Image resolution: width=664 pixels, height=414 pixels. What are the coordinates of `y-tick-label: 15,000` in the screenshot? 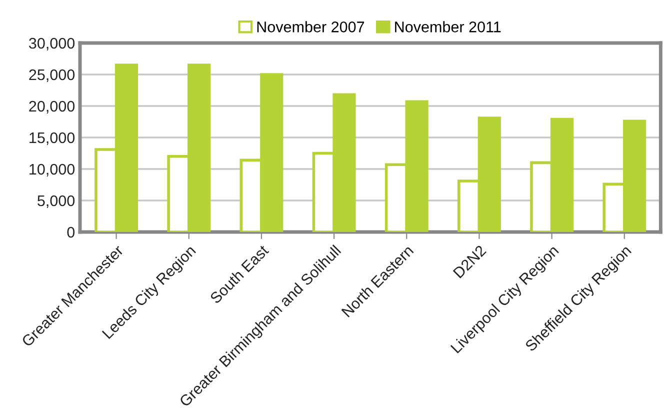 It's located at (52, 138).